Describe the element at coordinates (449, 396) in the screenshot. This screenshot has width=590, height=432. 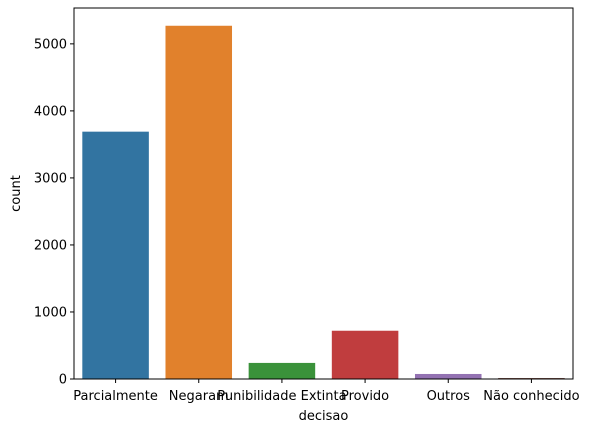
I see `x-tick-label: Outros` at that location.